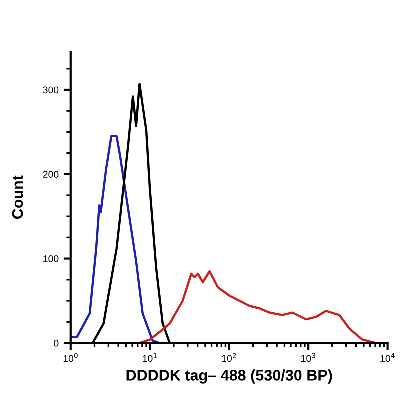  What do you see at coordinates (229, 357) in the screenshot?
I see `x-tick-label: 10$^{2}$` at bounding box center [229, 357].